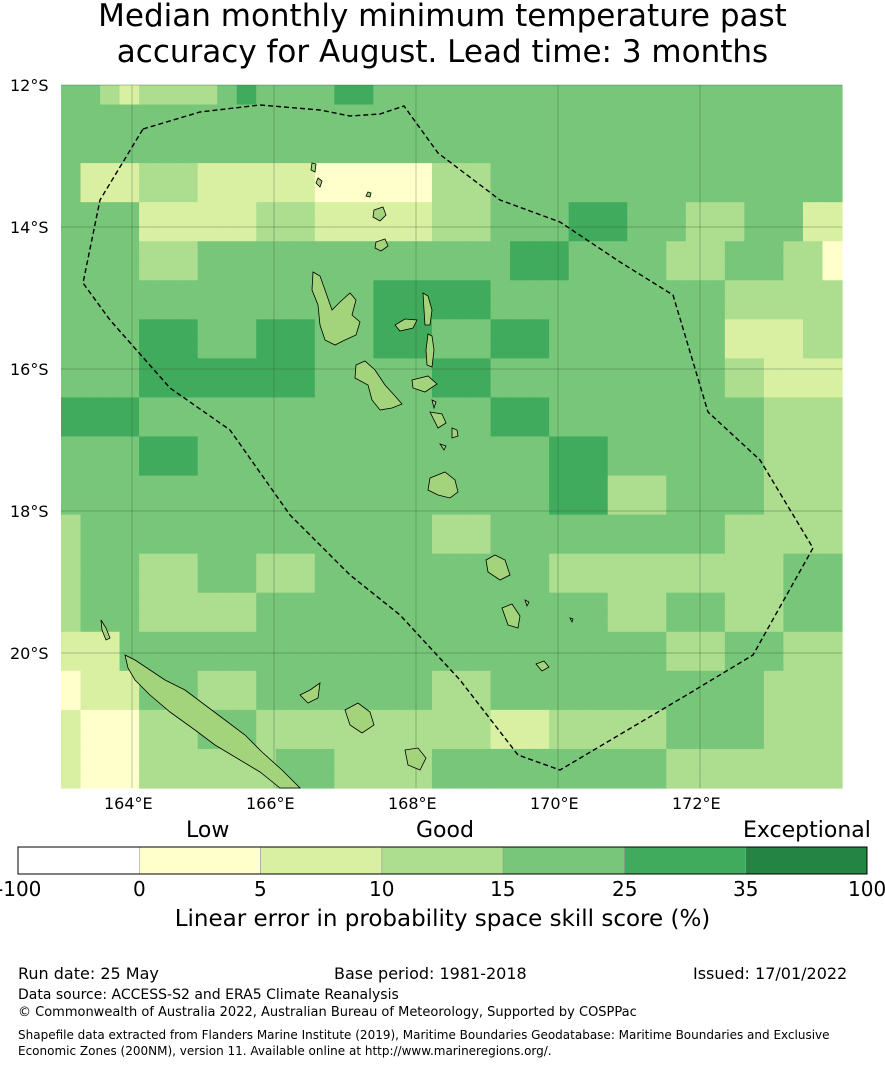  What do you see at coordinates (554, 803) in the screenshot?
I see `lon-label-170e: 170°E` at bounding box center [554, 803].